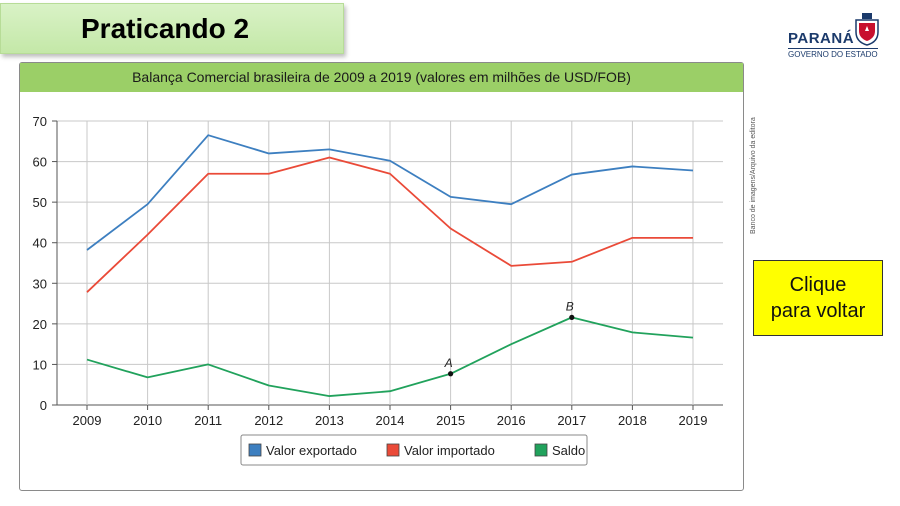 This screenshot has height=506, width=900. Describe the element at coordinates (821, 38) in the screenshot. I see `logo-name: PARANÁ` at that location.